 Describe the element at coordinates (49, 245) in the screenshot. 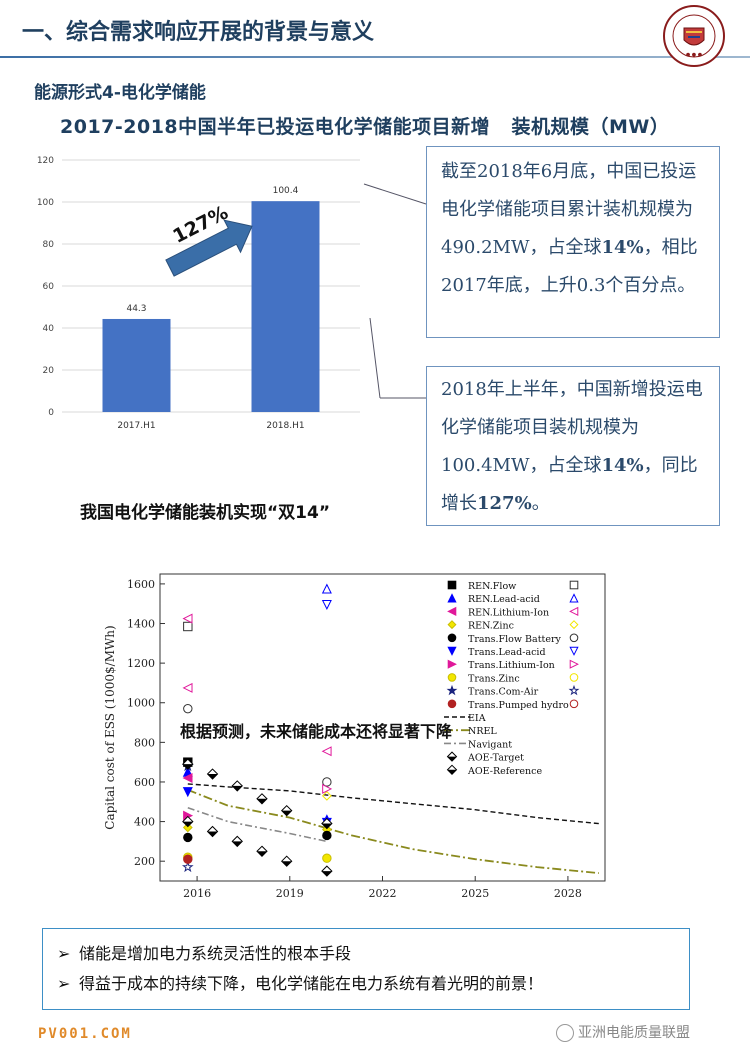

I see `y-tick-label: 80` at that location.